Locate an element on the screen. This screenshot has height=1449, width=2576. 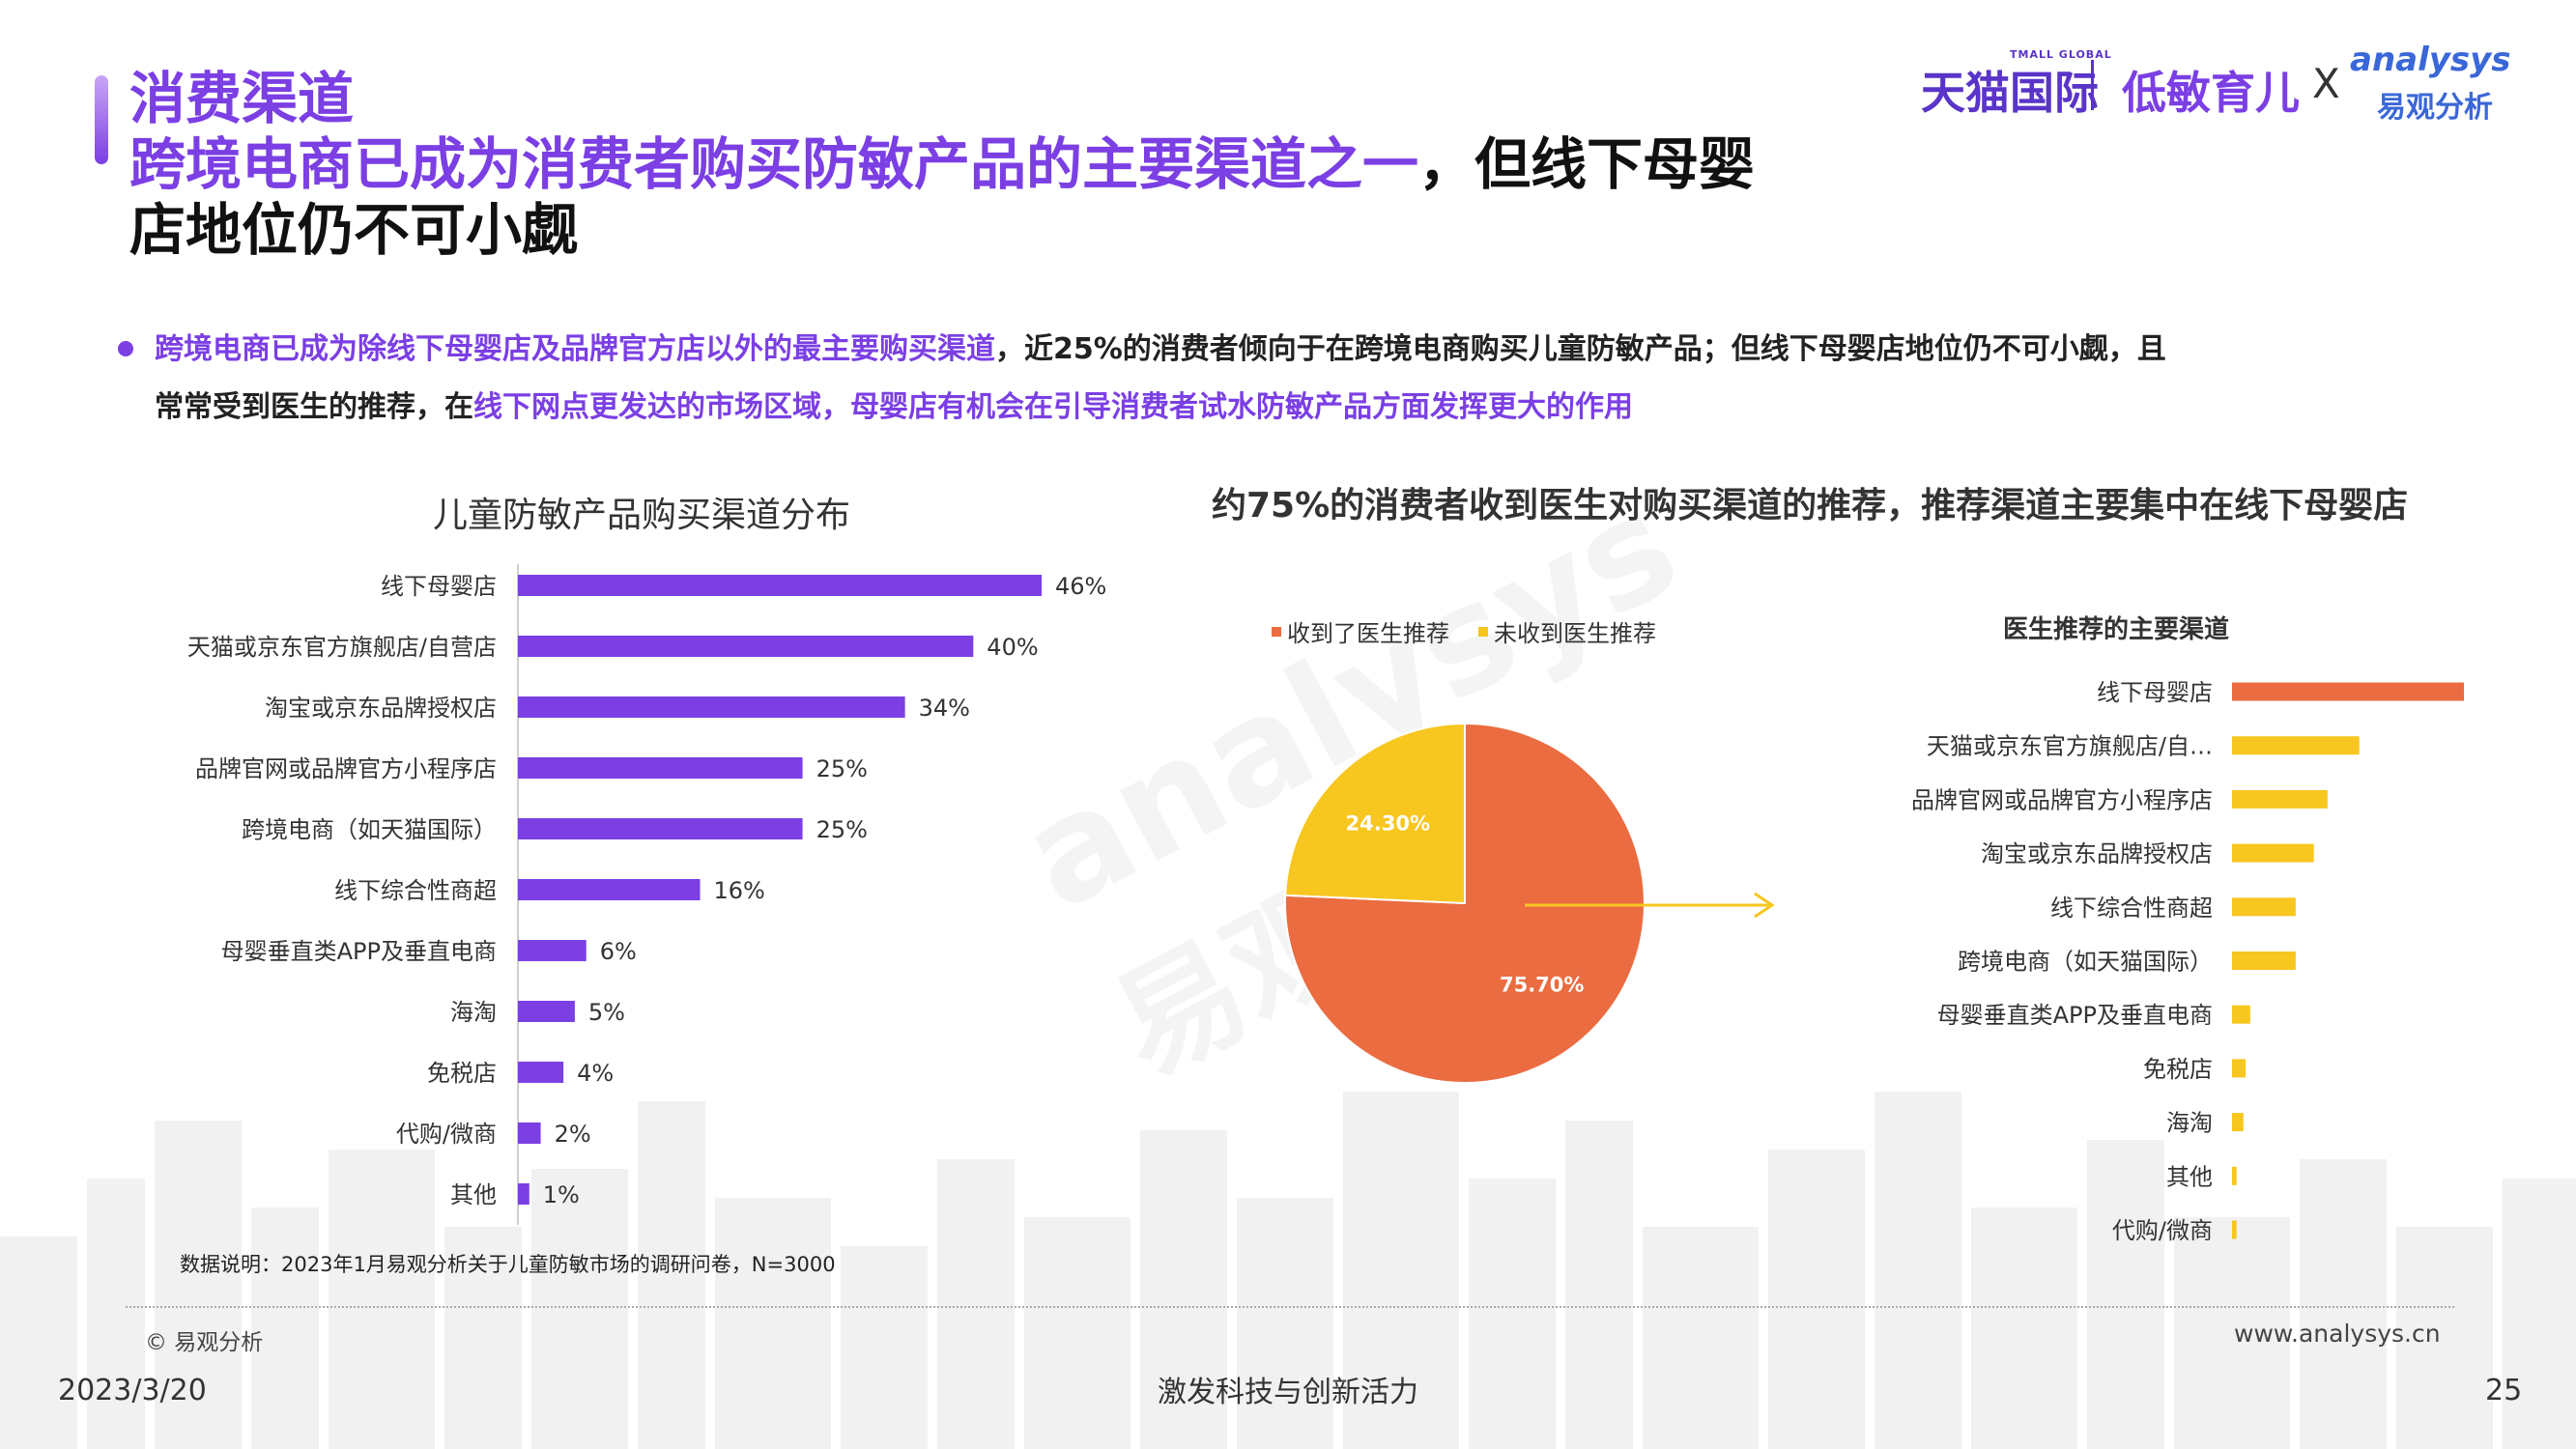
legend-label: 收到了医生推荐 is located at coordinates (1368, 633).